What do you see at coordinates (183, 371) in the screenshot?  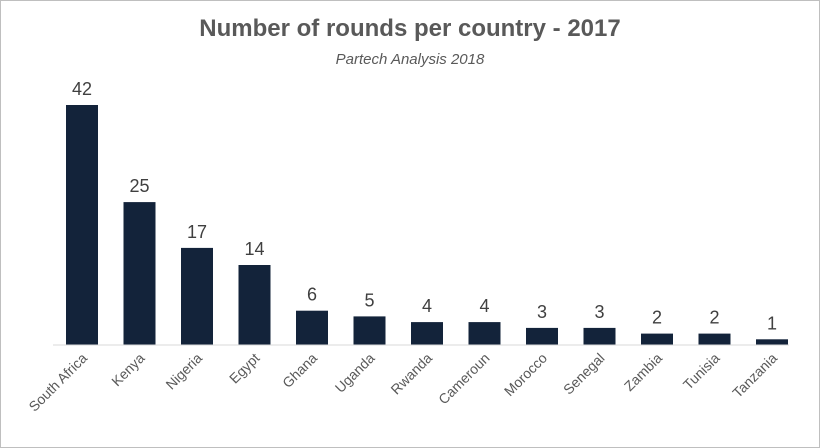 I see `category-label-nigeria: Nigeria` at bounding box center [183, 371].